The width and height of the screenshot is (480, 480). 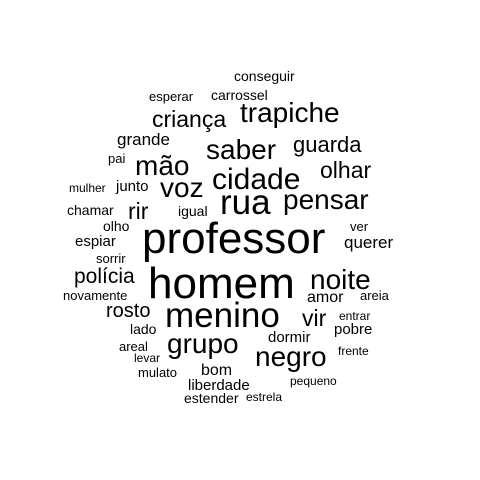 I want to click on word-liberdade: liberdade, so click(x=219, y=385).